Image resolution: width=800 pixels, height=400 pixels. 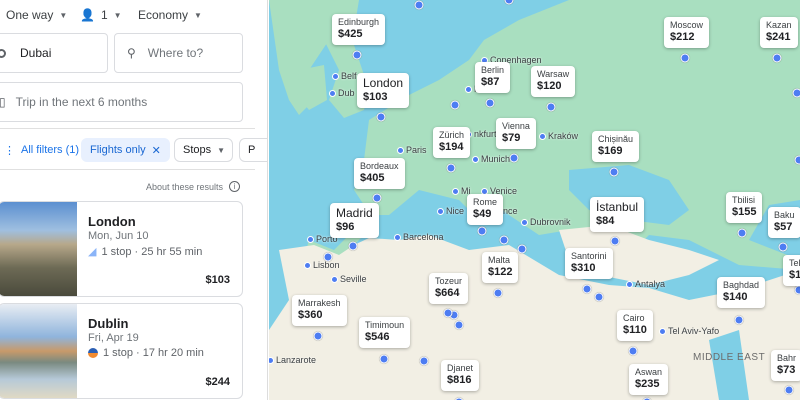 What do you see at coordinates (170, 15) in the screenshot?
I see `cabin-select: Economy ▼` at bounding box center [170, 15].